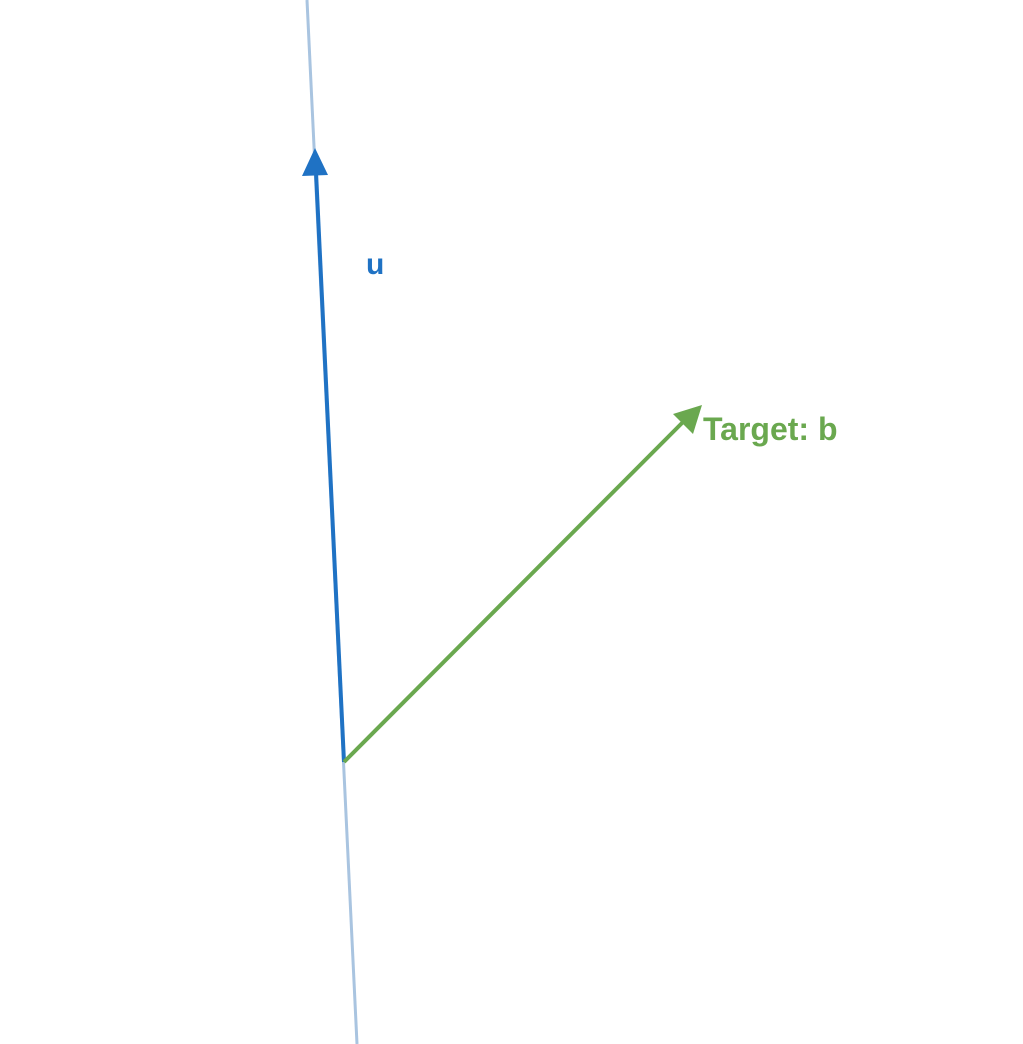  Describe the element at coordinates (515, 590) in the screenshot. I see `vector-b-shaft` at that location.